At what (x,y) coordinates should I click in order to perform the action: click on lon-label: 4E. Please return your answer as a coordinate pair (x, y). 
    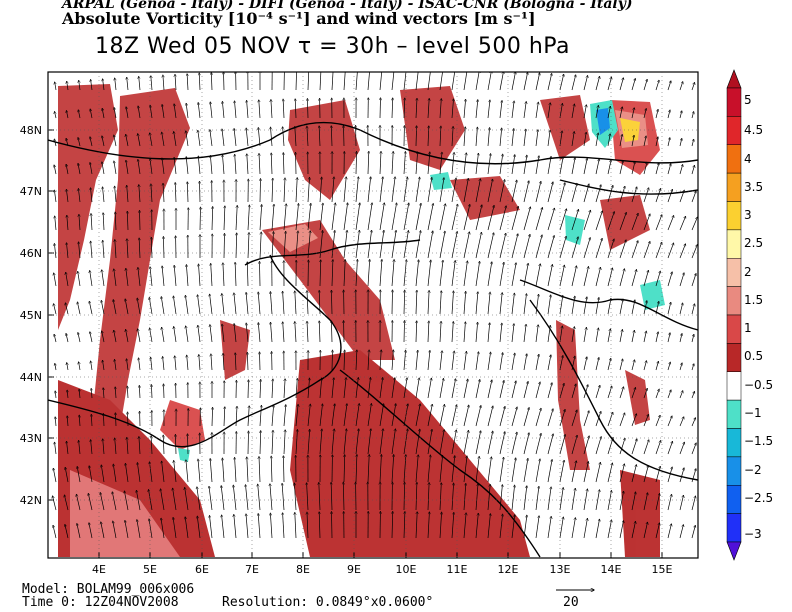
    Looking at the image, I should click on (99, 569).